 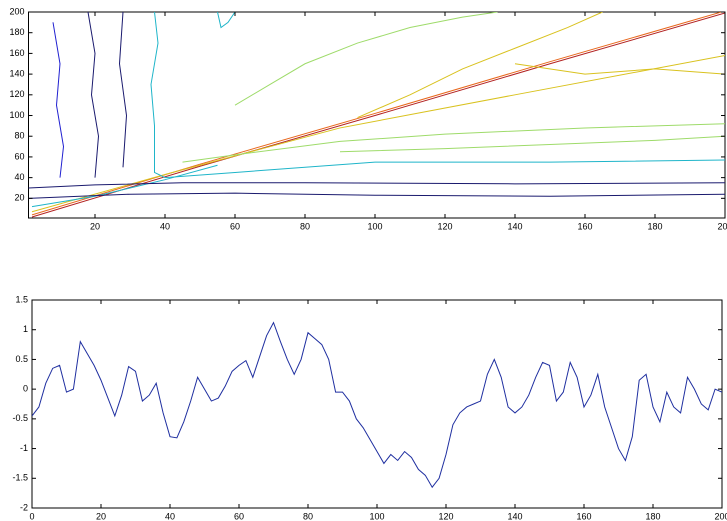 I want to click on y-tick-label: 1, so click(x=25, y=329).